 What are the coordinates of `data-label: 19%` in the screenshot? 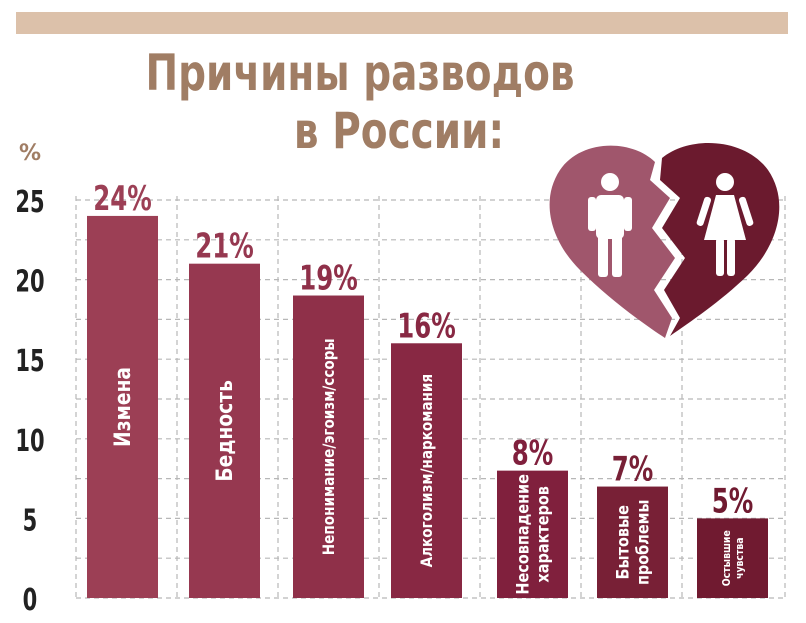 It's located at (328, 278).